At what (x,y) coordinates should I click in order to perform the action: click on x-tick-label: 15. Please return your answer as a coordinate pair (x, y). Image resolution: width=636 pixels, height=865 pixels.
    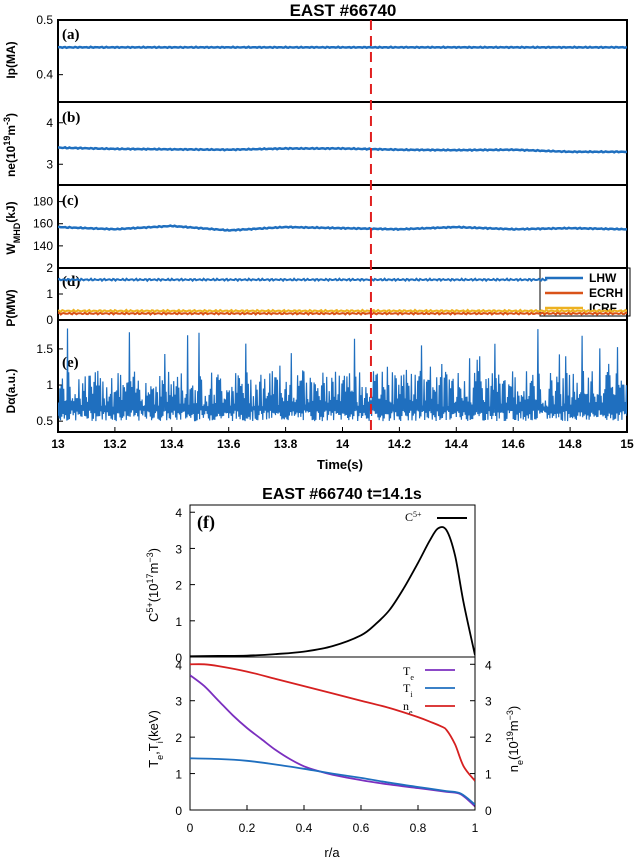
    Looking at the image, I should click on (627, 444).